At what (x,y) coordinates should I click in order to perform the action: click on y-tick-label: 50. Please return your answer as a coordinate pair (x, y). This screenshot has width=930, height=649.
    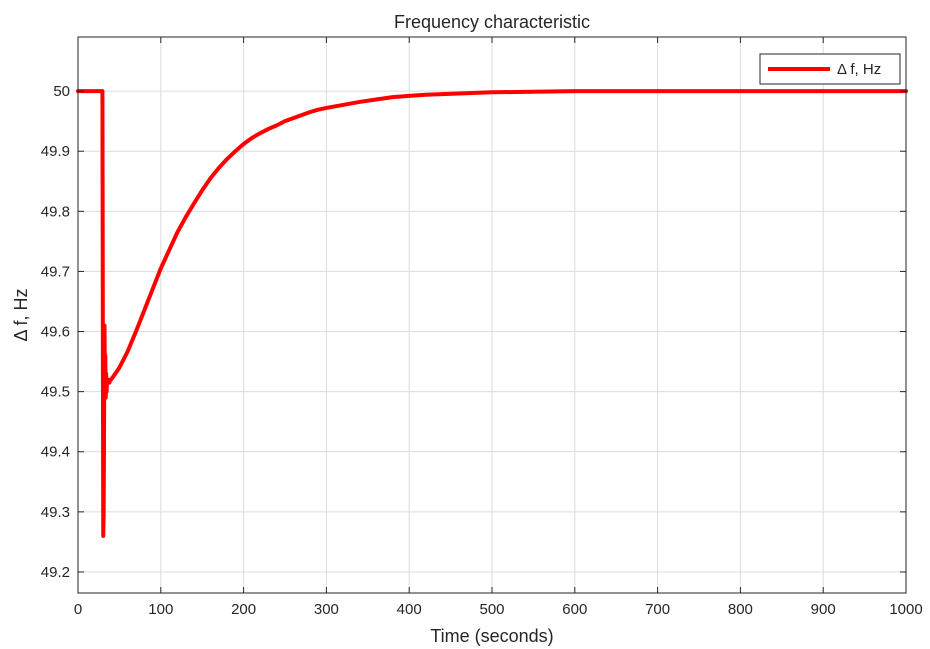
    Looking at the image, I should click on (61, 91).